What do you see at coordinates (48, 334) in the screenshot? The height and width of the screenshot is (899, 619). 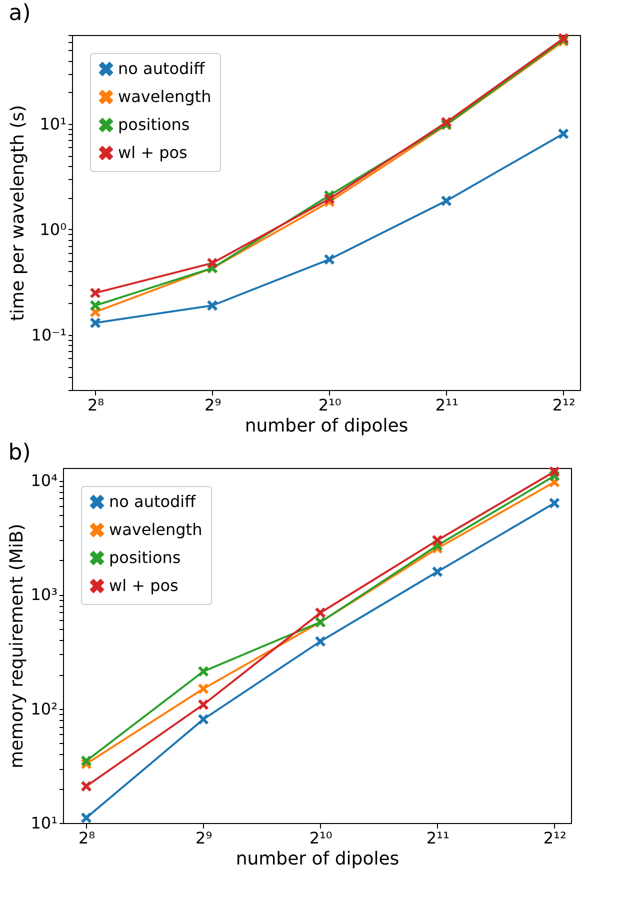 I see `y-tick-label: 10⁻¹` at bounding box center [48, 334].